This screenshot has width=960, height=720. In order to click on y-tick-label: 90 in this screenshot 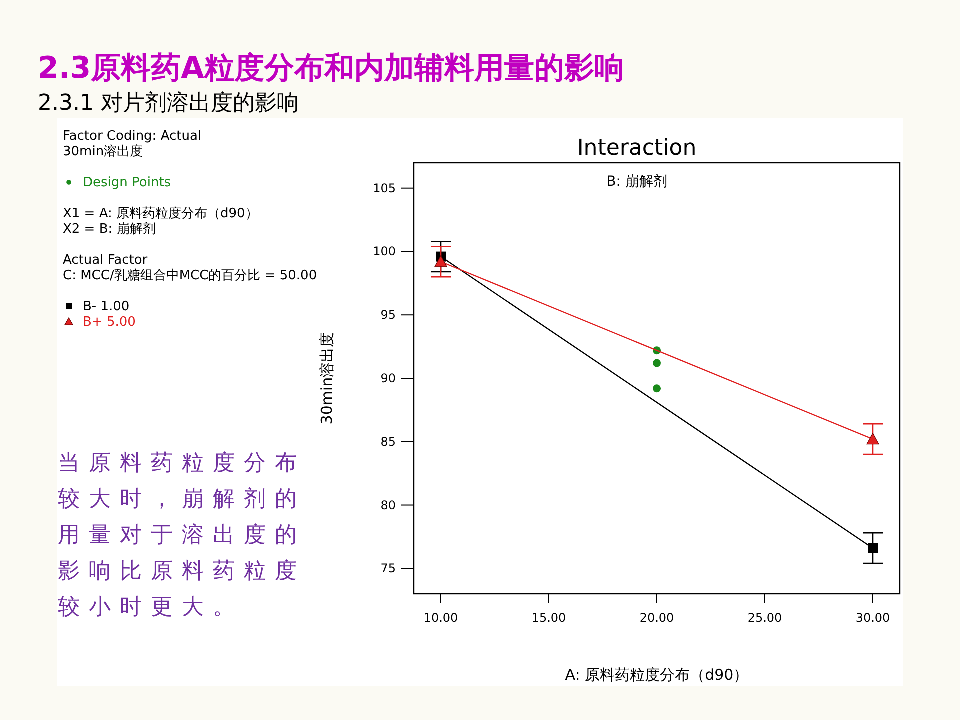, I will do `click(388, 379)`.